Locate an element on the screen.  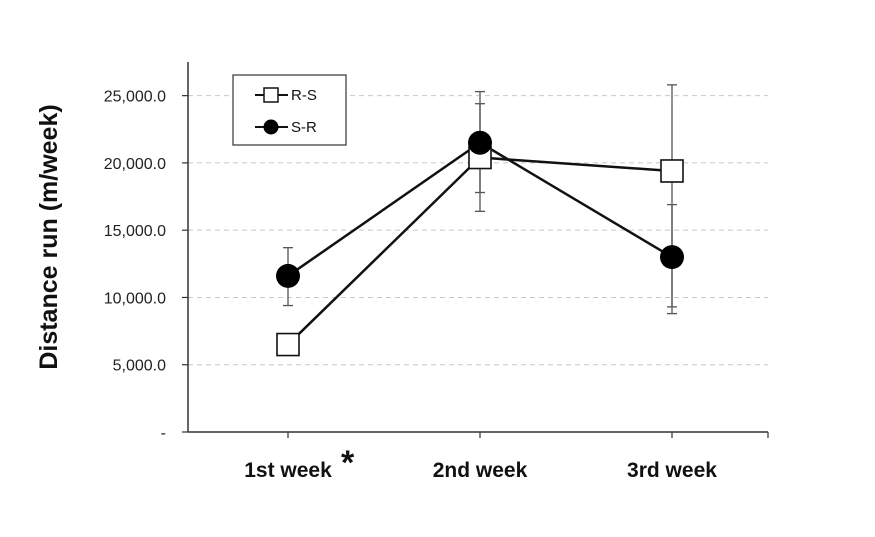
y-tick-label: 15,000.0 is located at coordinates (135, 231).